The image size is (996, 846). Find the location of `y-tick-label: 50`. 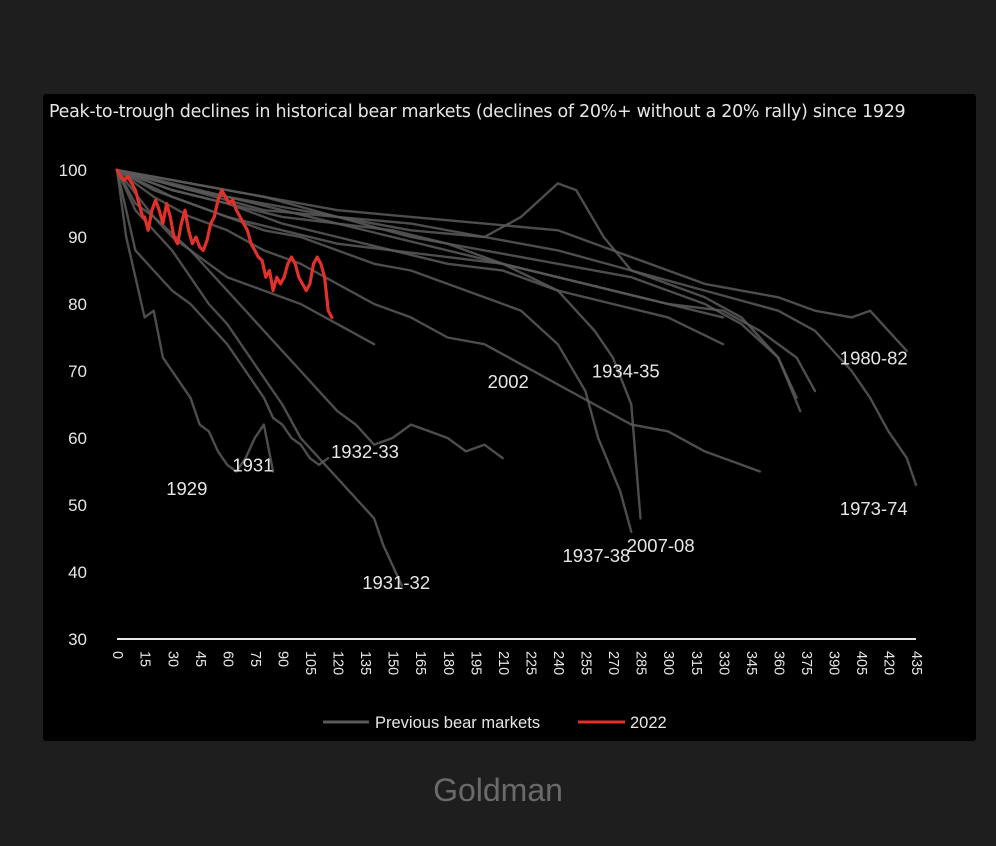

y-tick-label: 50 is located at coordinates (77, 505).